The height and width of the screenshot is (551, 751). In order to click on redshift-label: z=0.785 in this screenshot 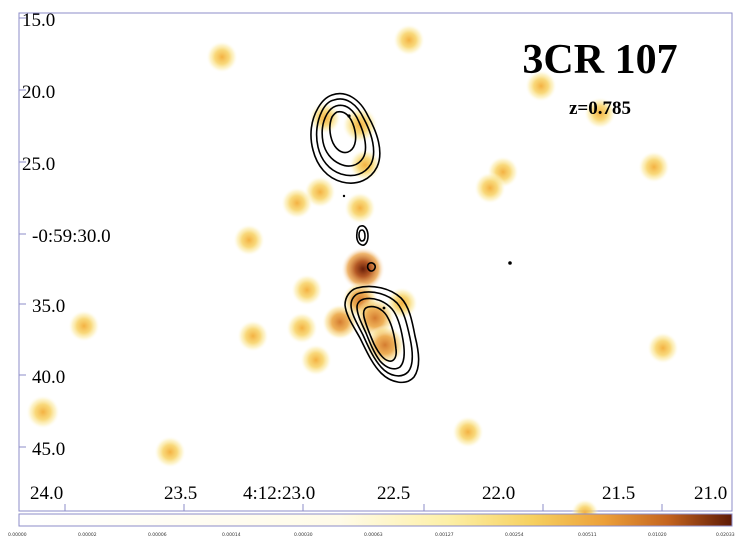, I will do `click(600, 108)`.